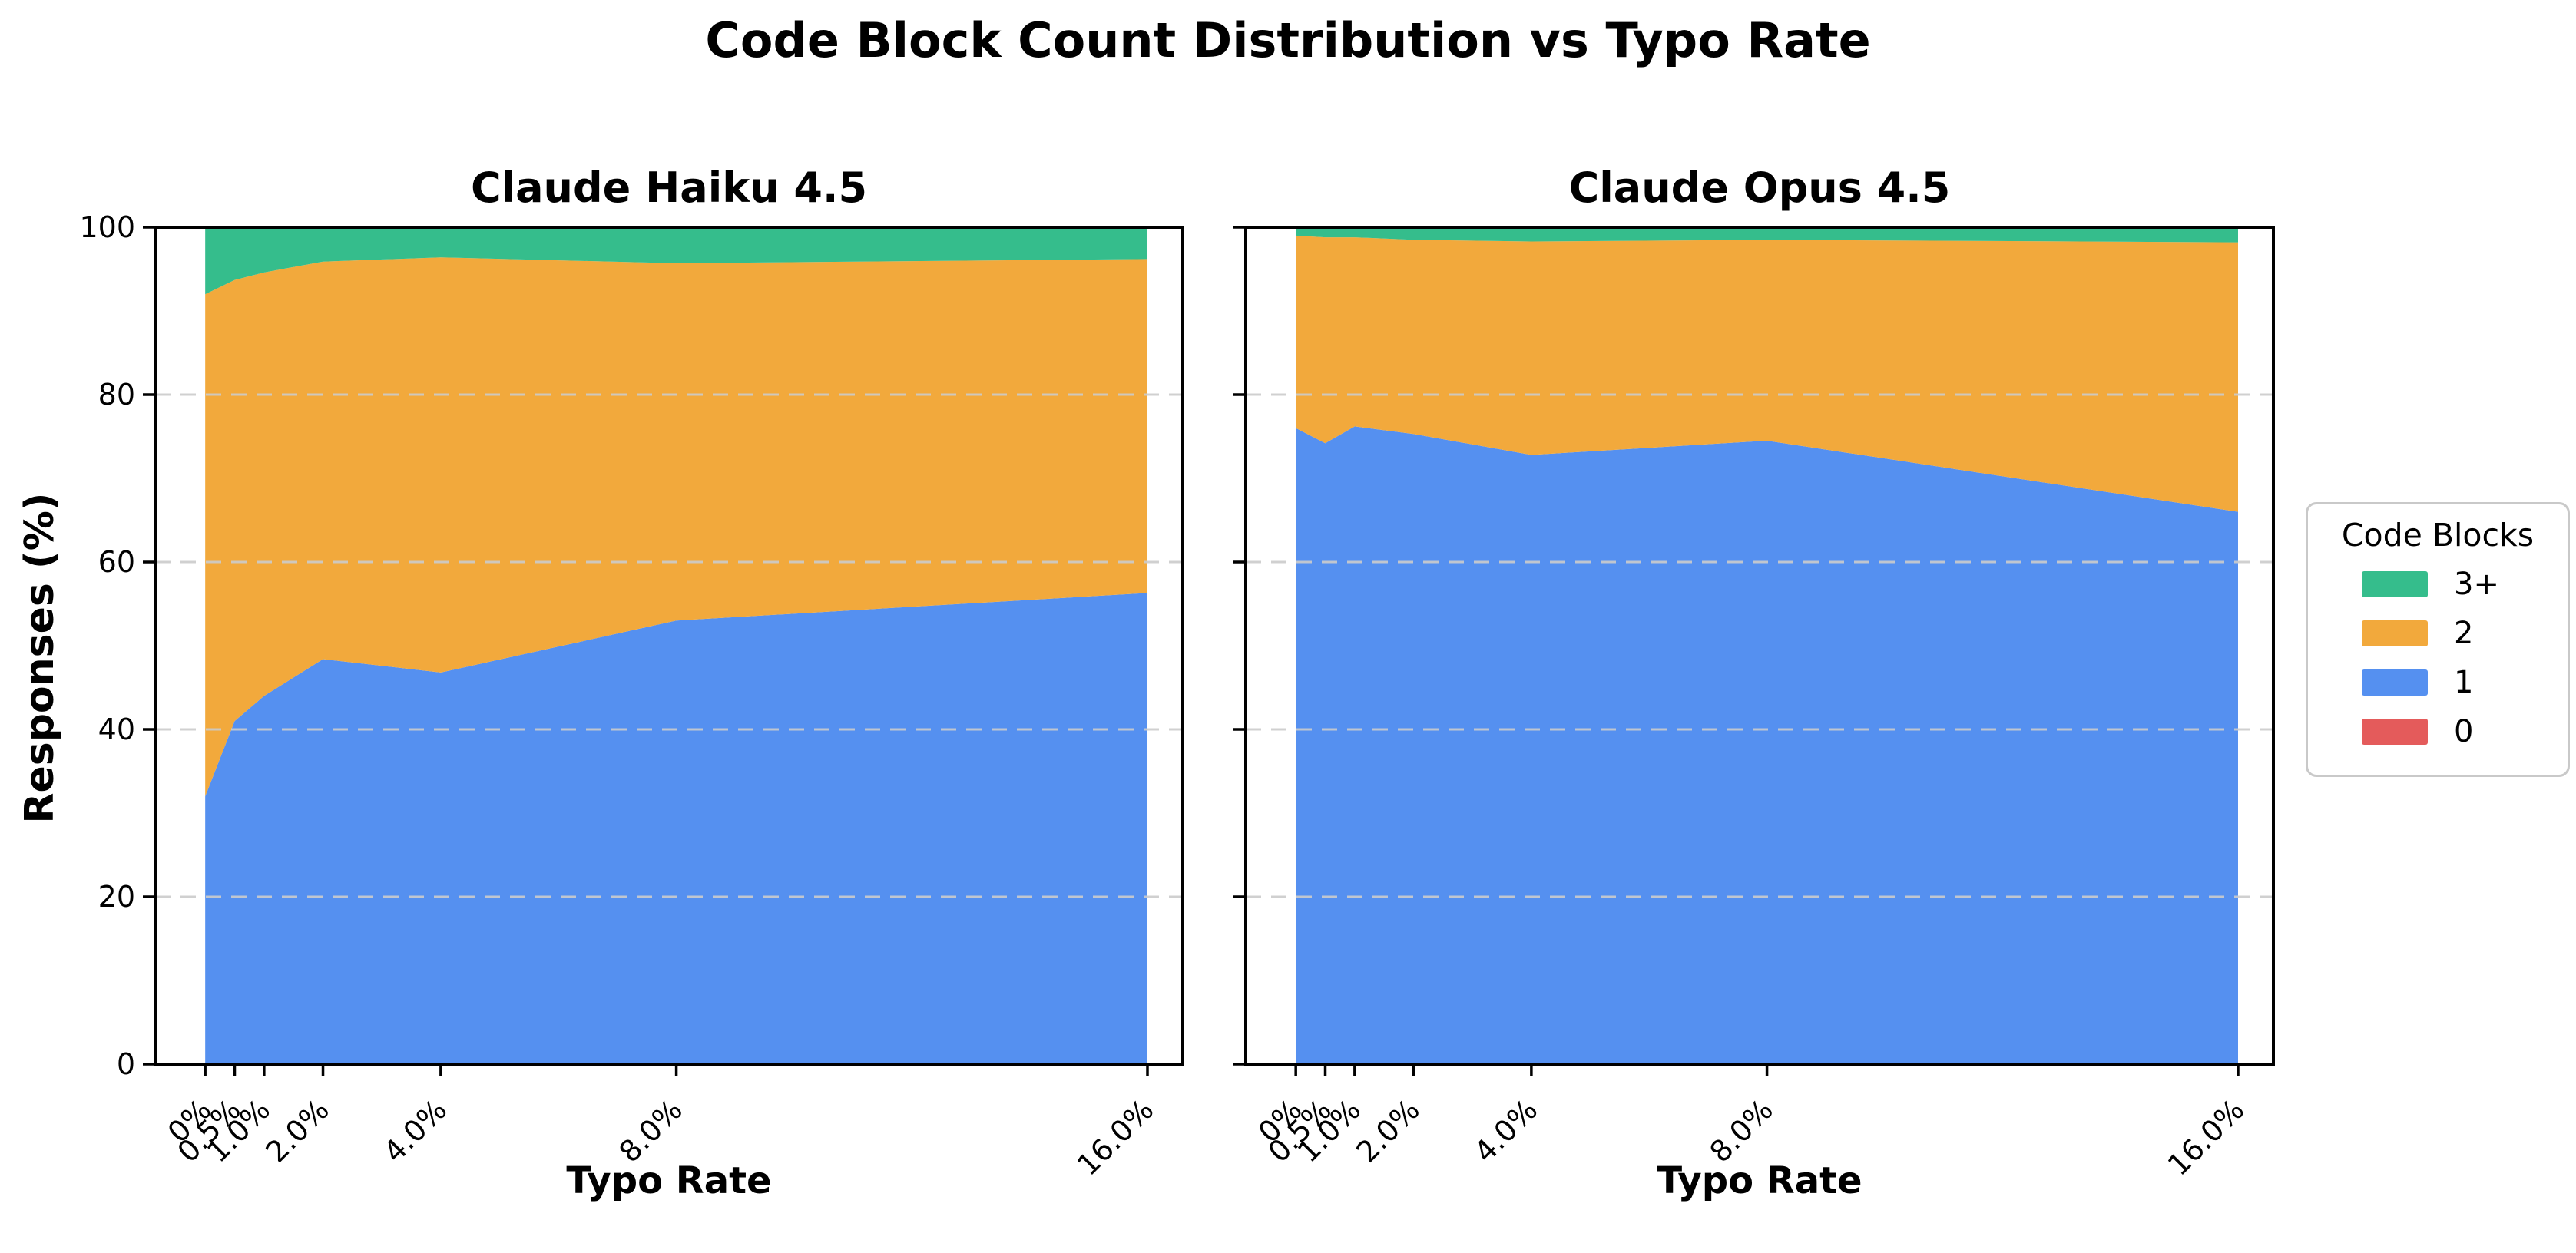  I want to click on legend: Code Blocks 3+ 2 1 0, so click(2438, 639).